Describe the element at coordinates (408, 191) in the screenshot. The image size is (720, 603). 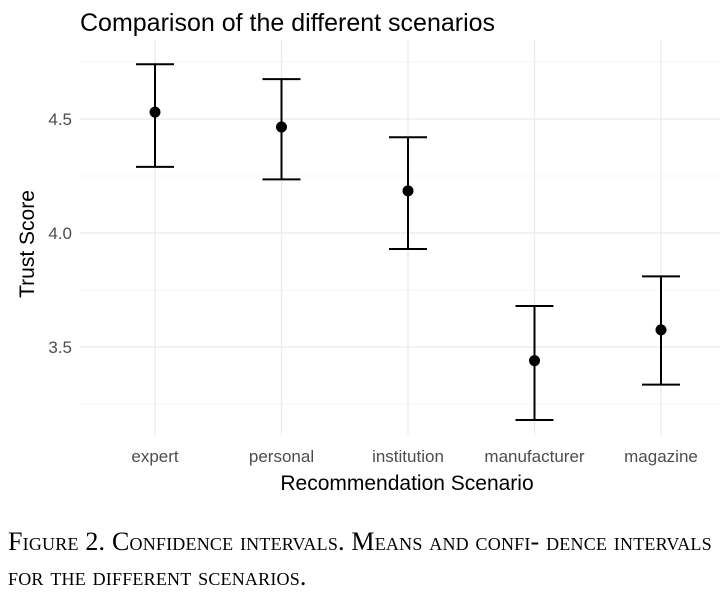
I see `mean-point-institution` at that location.